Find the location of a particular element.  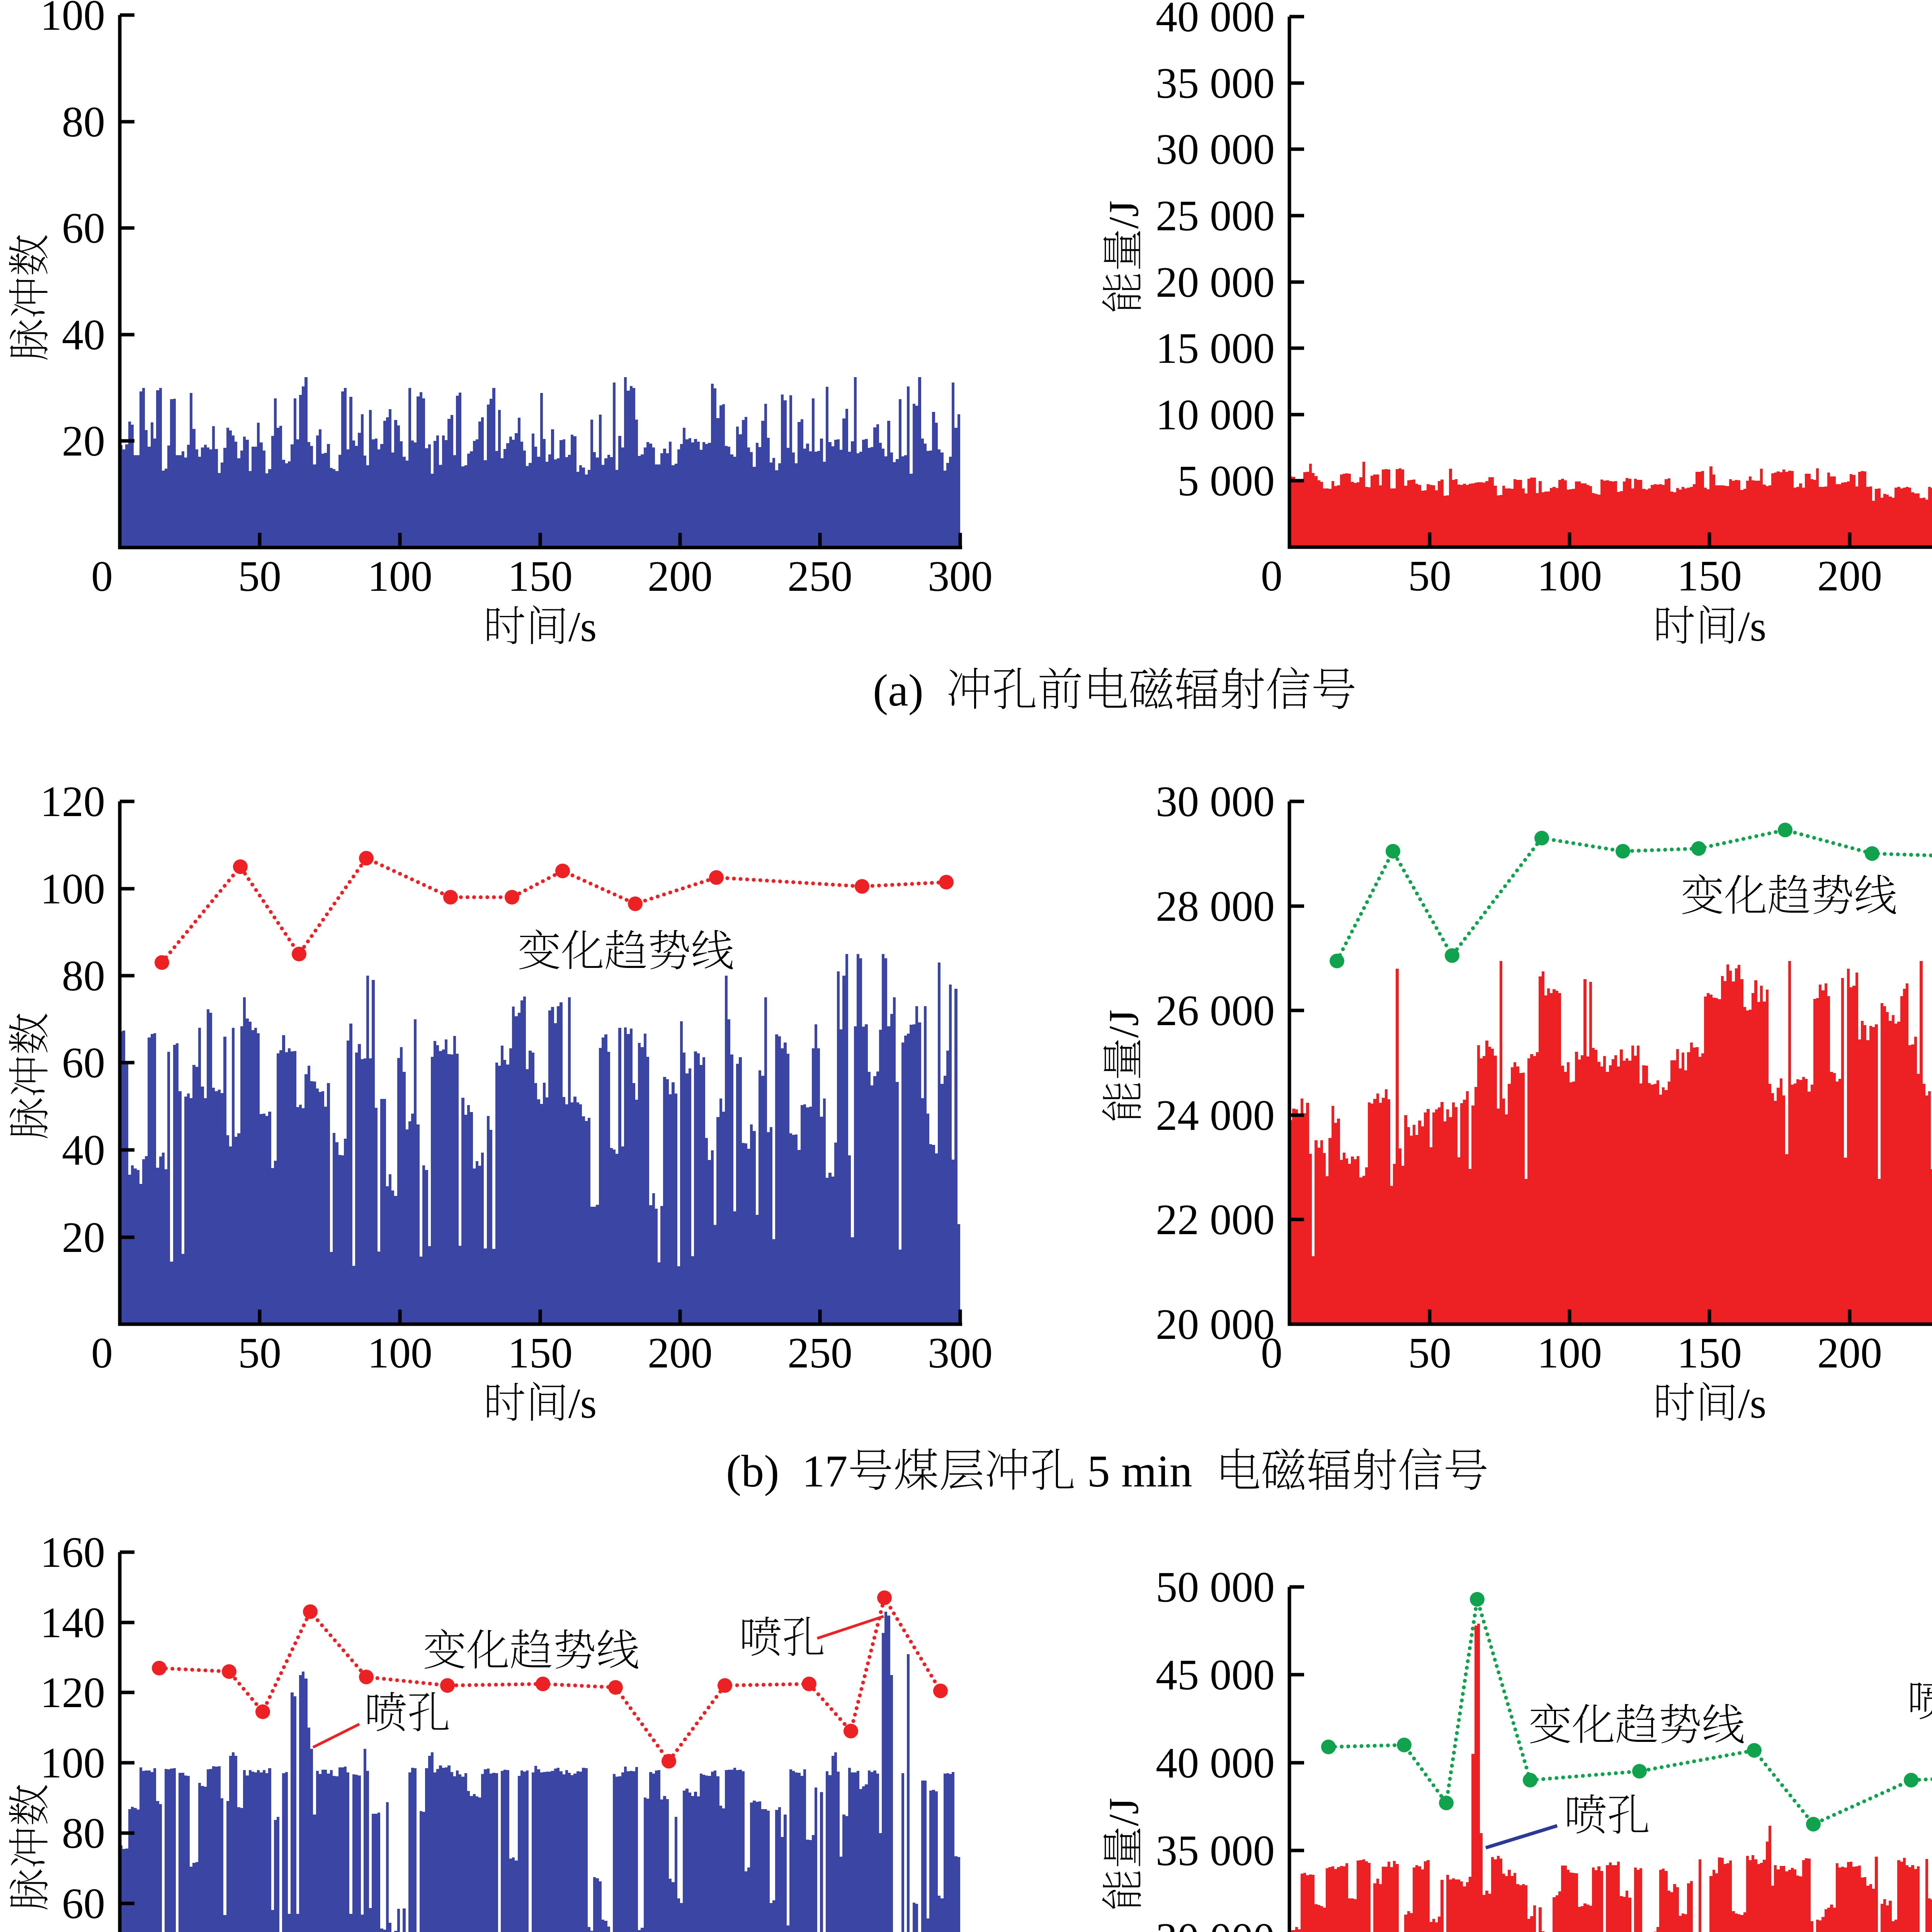

svg-text: (b) 17 is located at coordinates (787, 1471).